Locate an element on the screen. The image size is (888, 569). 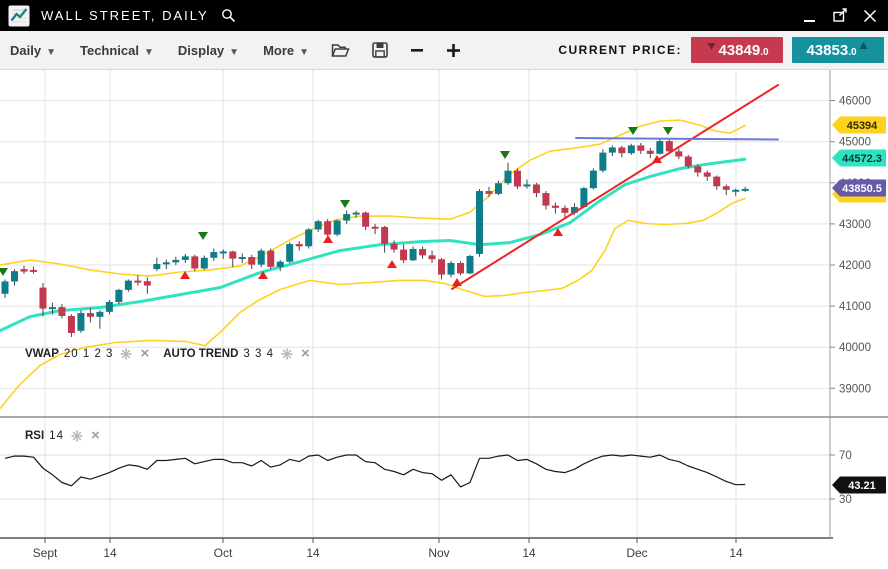
svg-text: 30 is located at coordinates (845, 500).